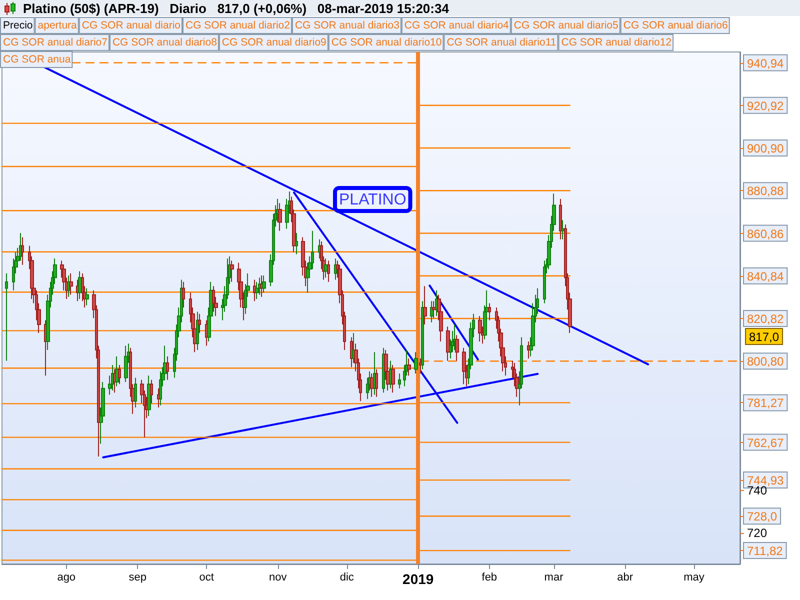 The height and width of the screenshot is (600, 800). Describe the element at coordinates (765, 191) in the screenshot. I see `y-tick-label: 880,88` at that location.